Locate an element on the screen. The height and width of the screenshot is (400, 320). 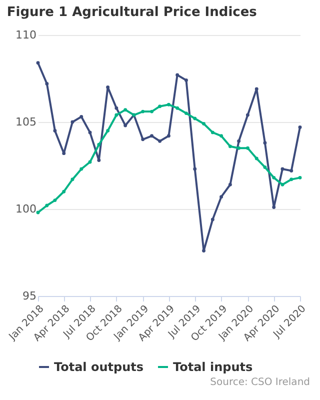
legend-label: Total inputs is located at coordinates (213, 367).